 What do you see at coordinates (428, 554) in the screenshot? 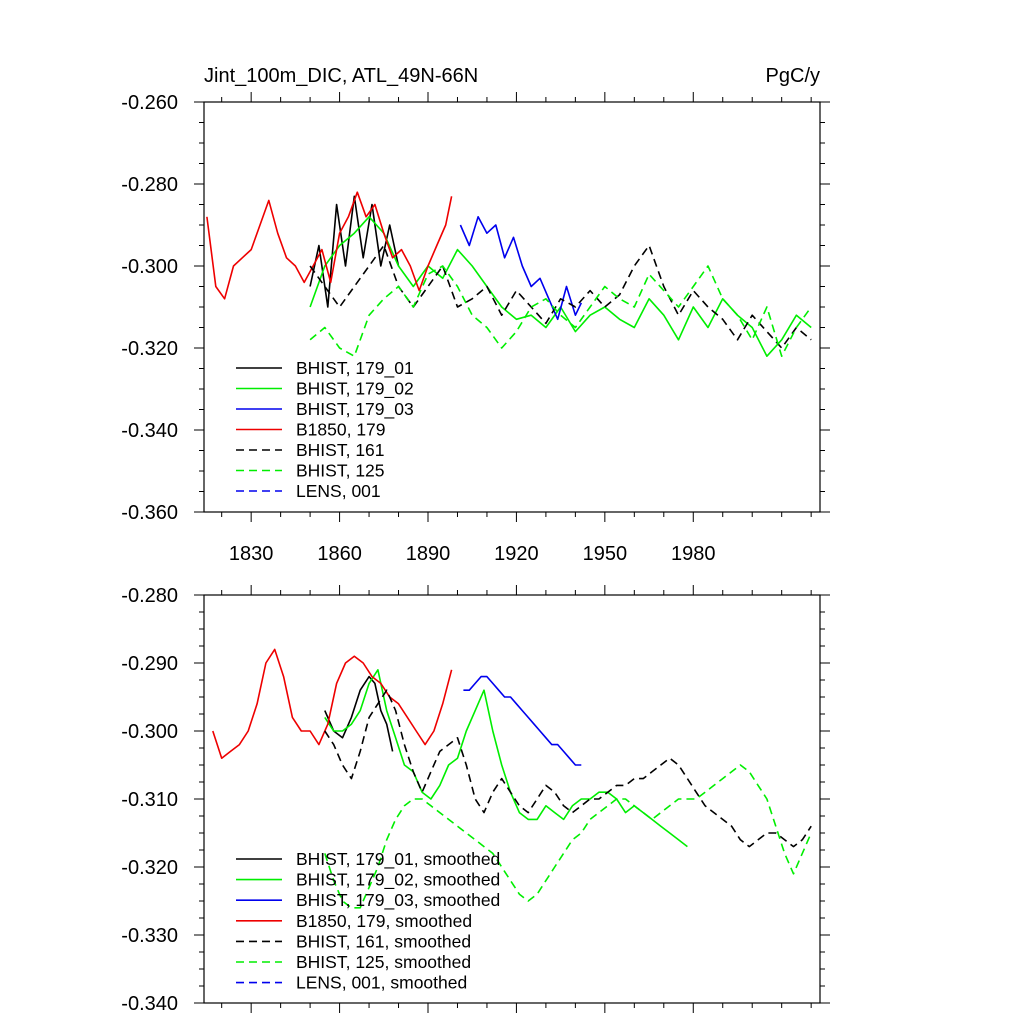
I see `top-xtick-label-2: 1890` at bounding box center [428, 554].